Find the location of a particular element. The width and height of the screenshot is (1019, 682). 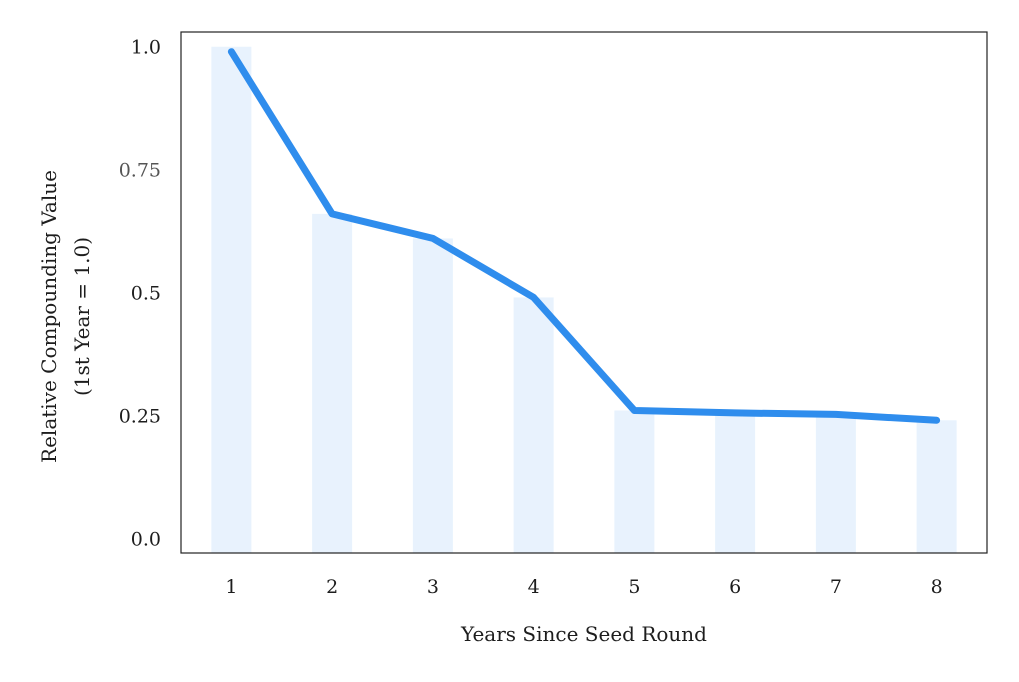

y-tick-label: 0.5 is located at coordinates (146, 294).